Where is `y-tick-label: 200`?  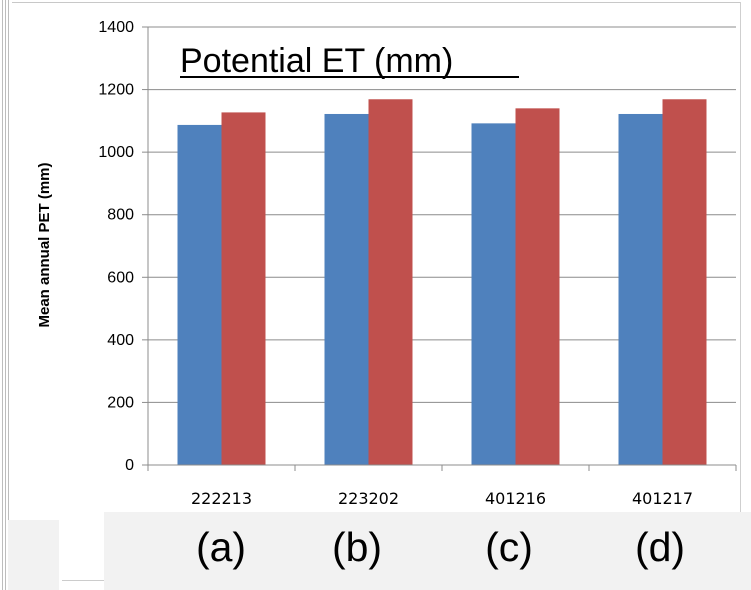
y-tick-label: 200 is located at coordinates (120, 402).